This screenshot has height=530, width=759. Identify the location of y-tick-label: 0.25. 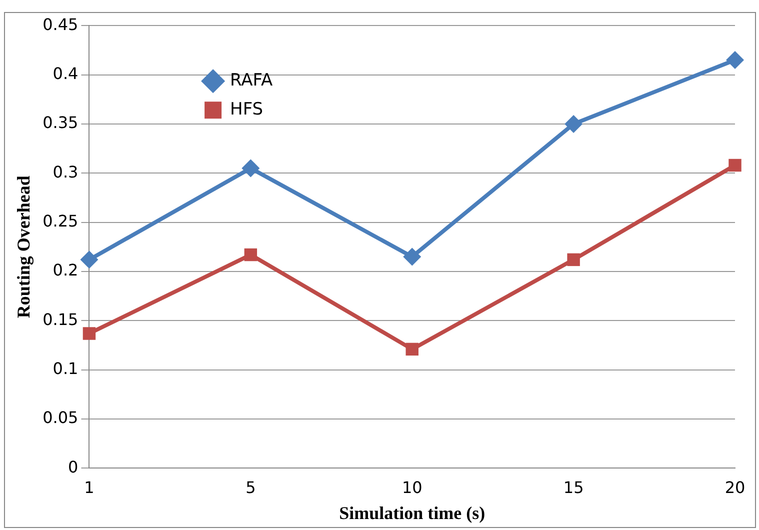
(60, 220).